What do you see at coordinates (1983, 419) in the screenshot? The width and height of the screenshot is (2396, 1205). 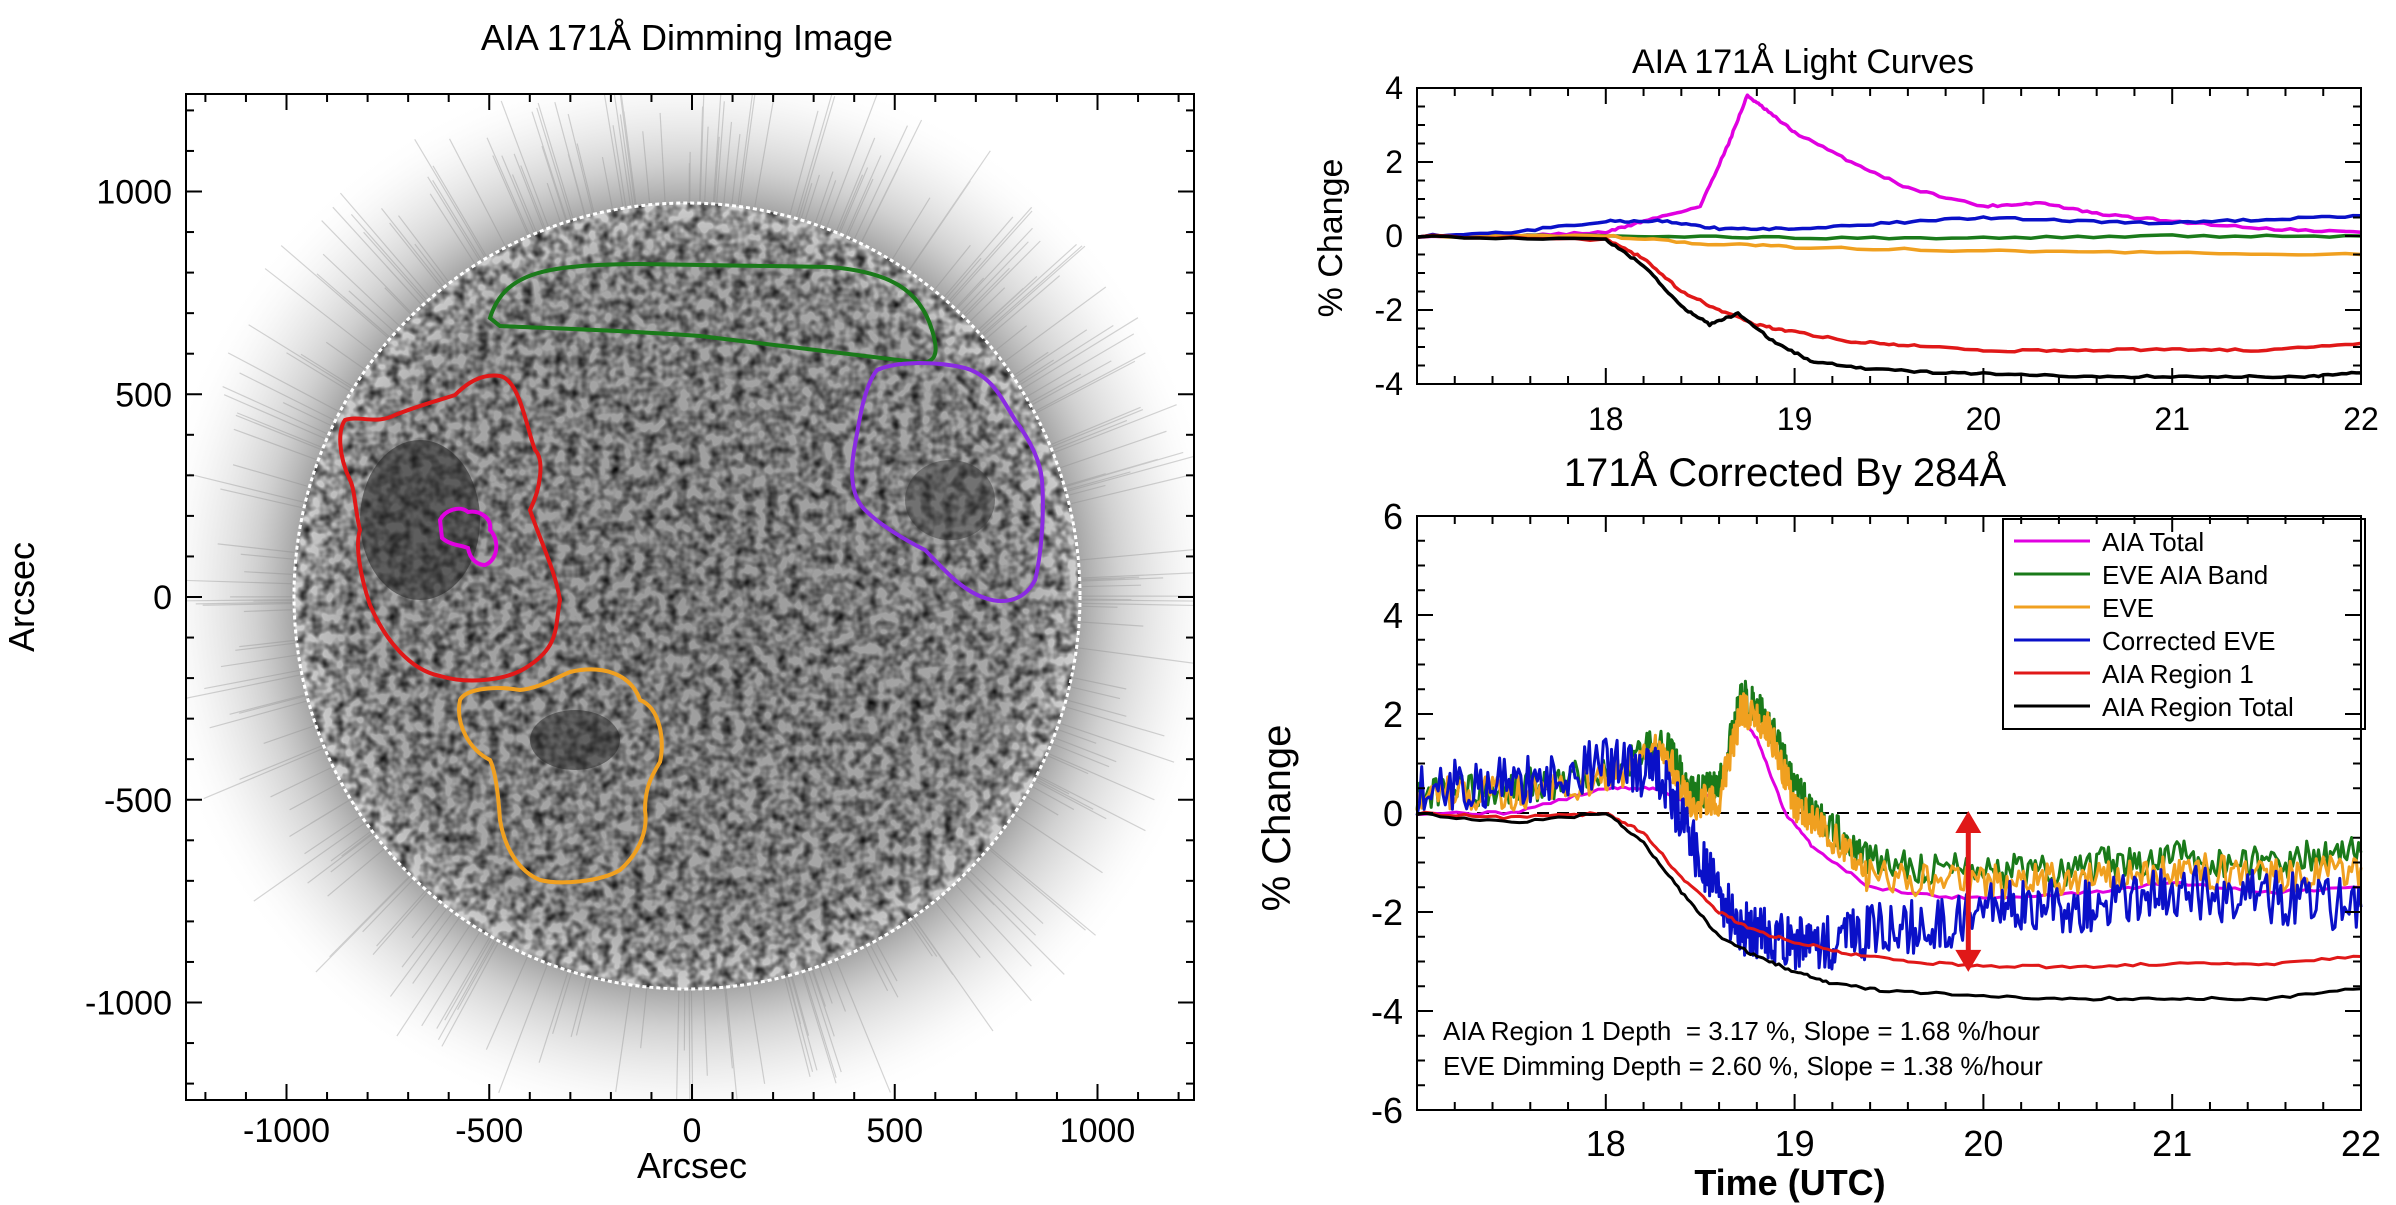 I see `chart1-x-tick-labels: 18 19 20 21 22` at bounding box center [1983, 419].